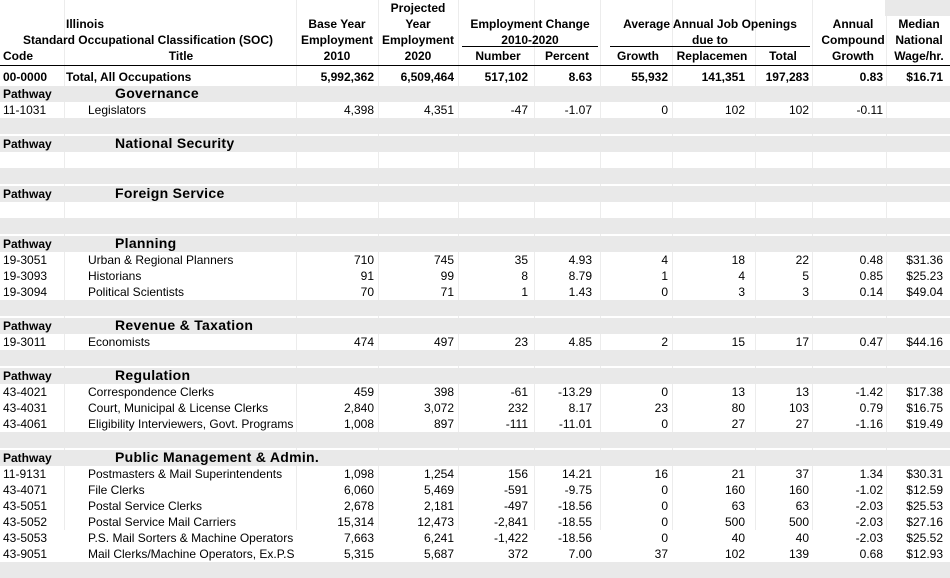 The image size is (950, 578). I want to click on table-row-base: 2,840, so click(358, 408).